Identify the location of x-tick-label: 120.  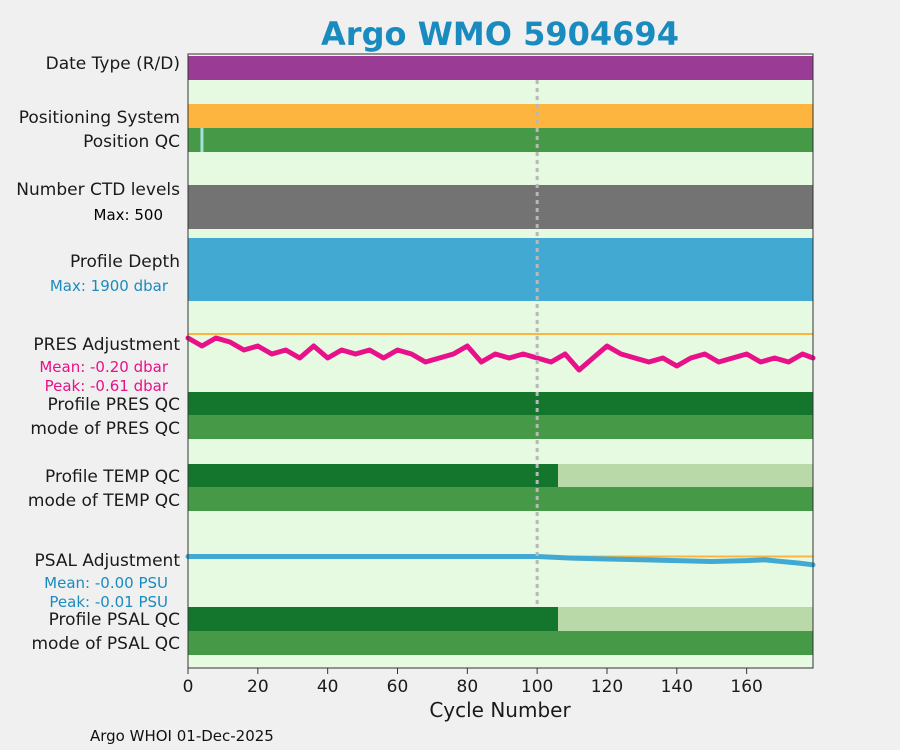
(607, 687).